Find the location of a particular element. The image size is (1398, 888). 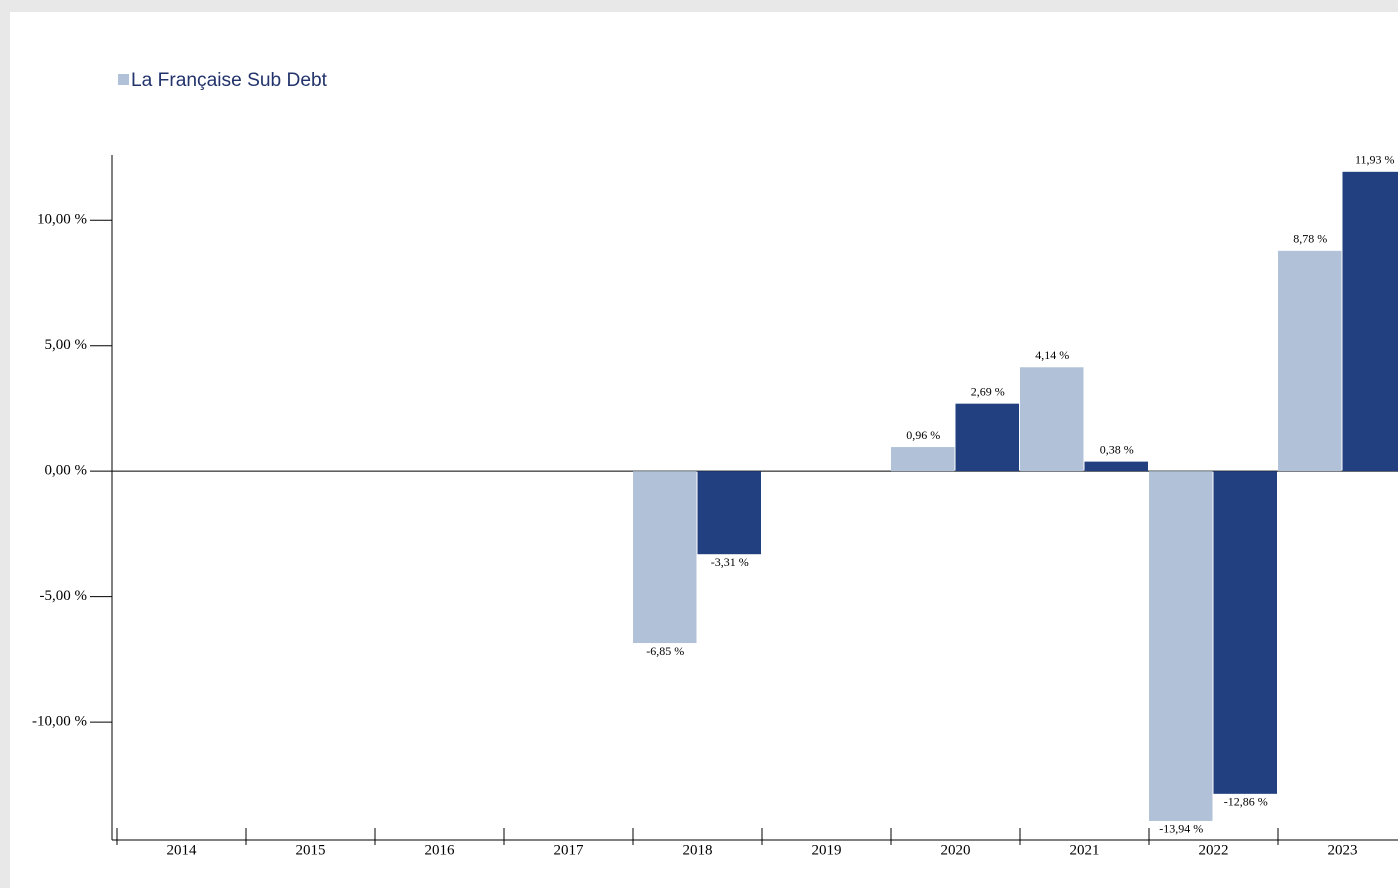

legend-label: La Française Sub Debt is located at coordinates (229, 80).